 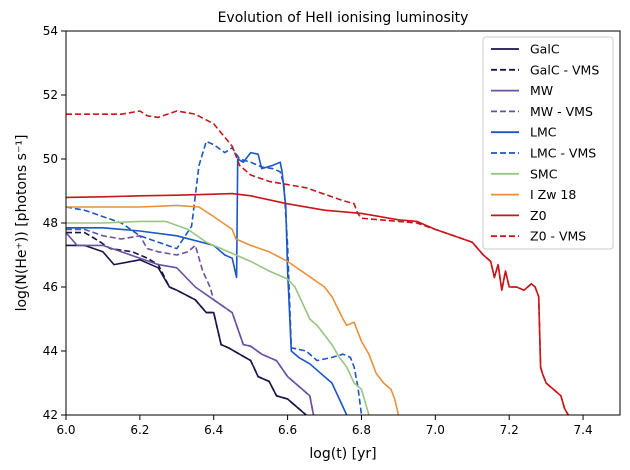 I want to click on legend-label: SMC, so click(x=544, y=173).